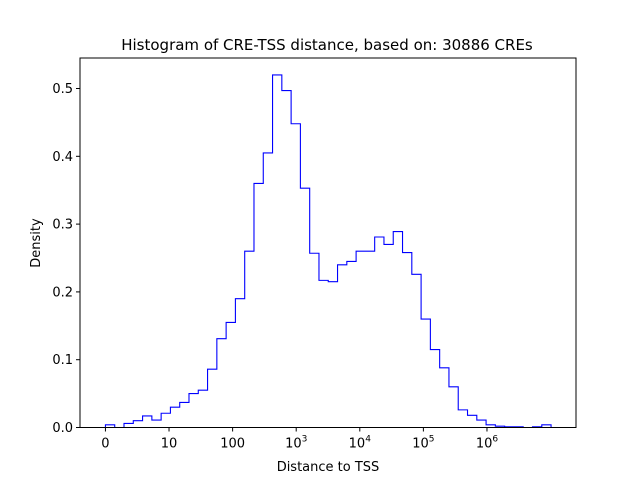  What do you see at coordinates (62, 428) in the screenshot?
I see `y-tick-label: 0.0` at bounding box center [62, 428].